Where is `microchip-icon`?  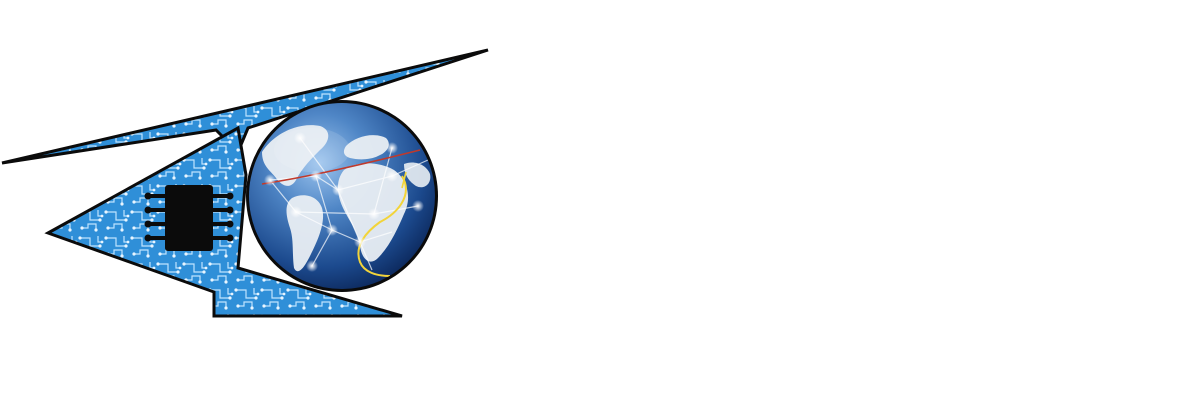
microchip-icon is located at coordinates (189, 218).